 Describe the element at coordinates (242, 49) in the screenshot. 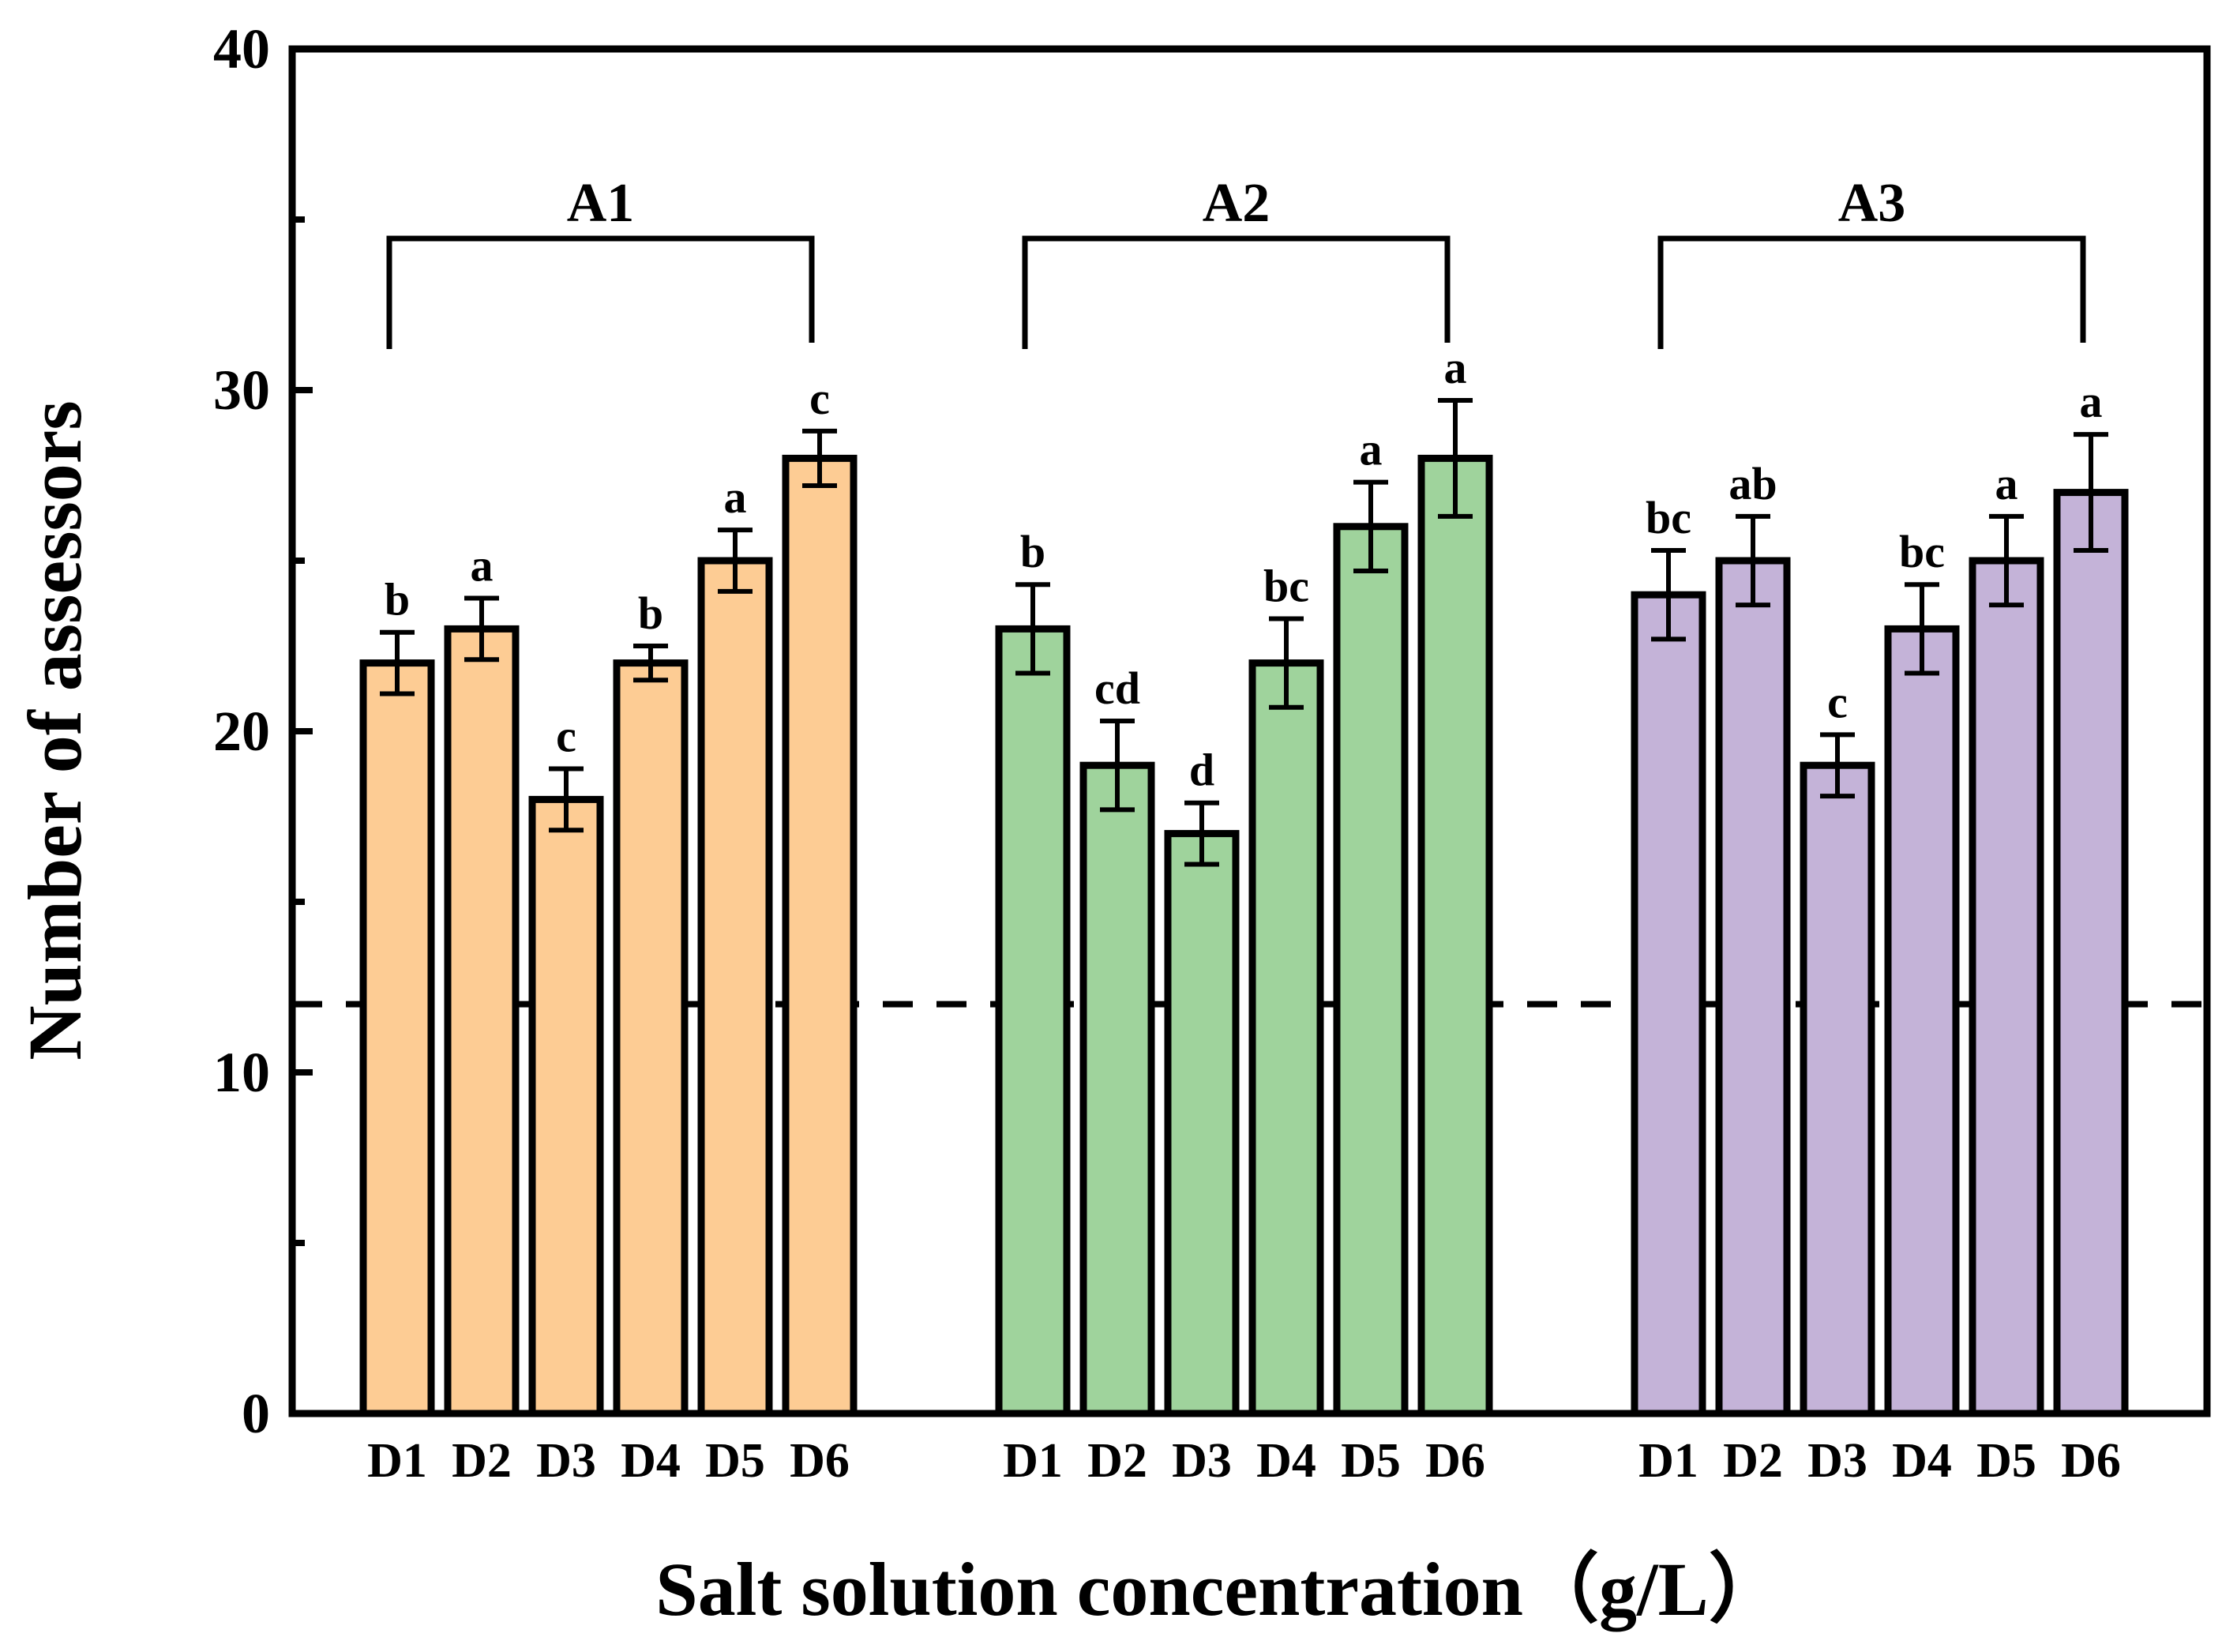

I see `y-tick-label: 40` at that location.